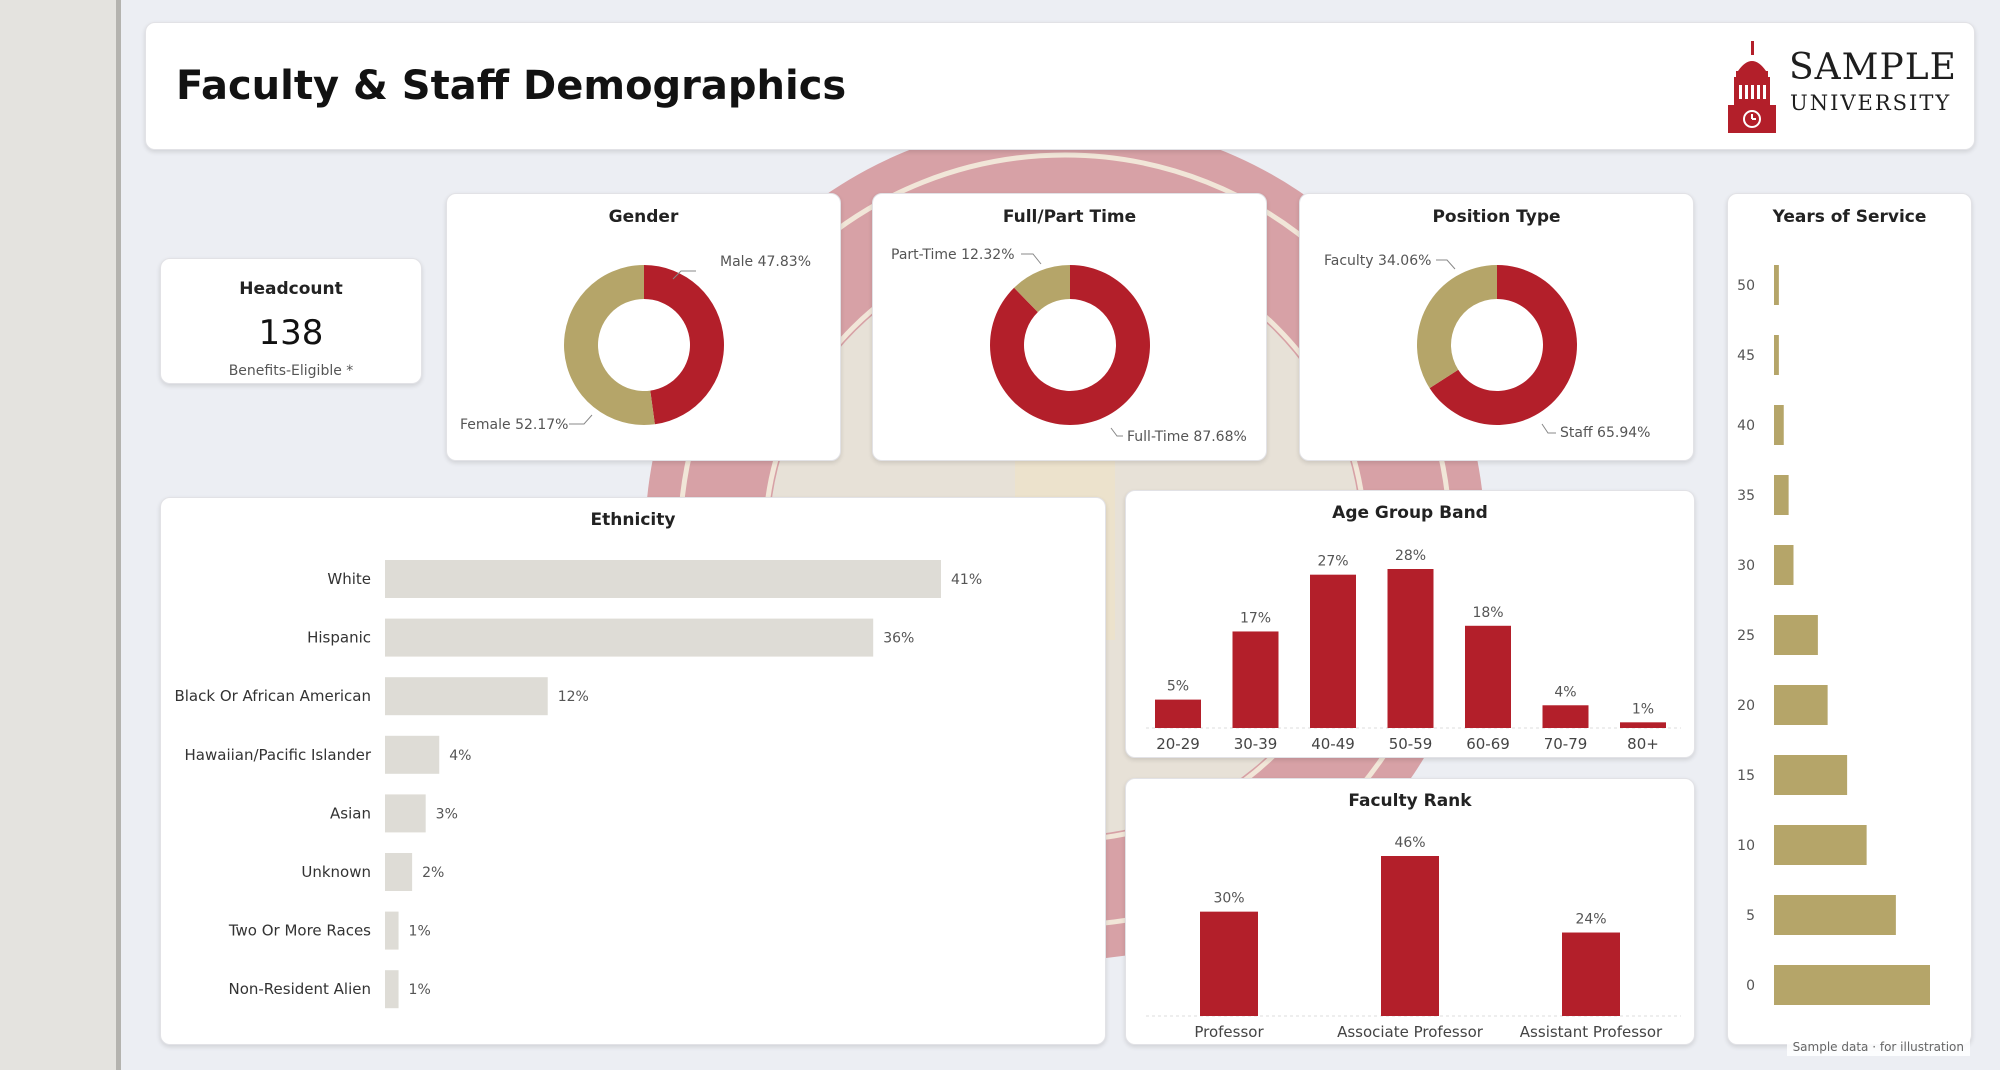 This screenshot has width=2000, height=1070. I want to click on years-category-label: 25, so click(1746, 636).